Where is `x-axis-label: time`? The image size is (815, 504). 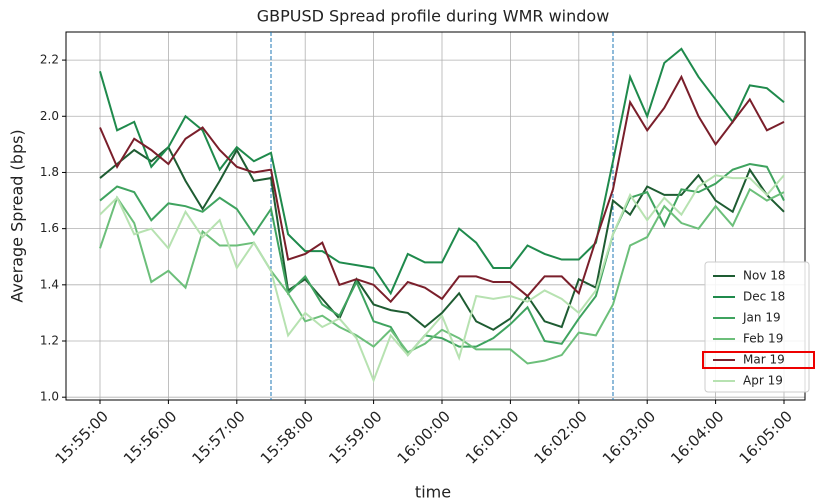
x-axis-label: time is located at coordinates (433, 492).